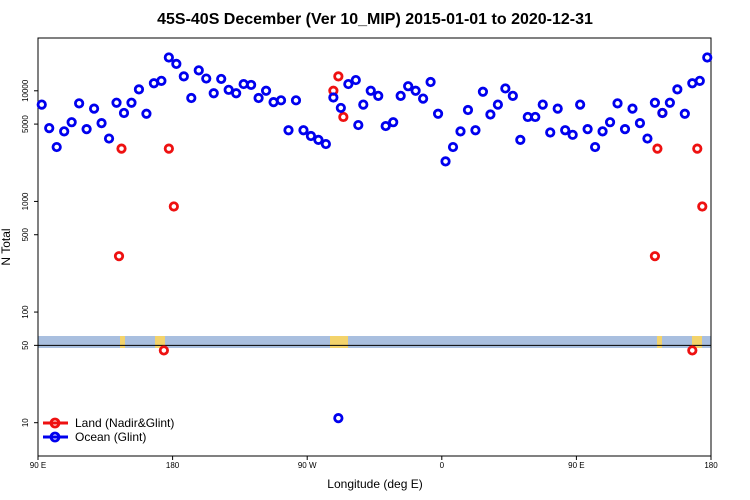  I want to click on x-axis-label: Longitude (deg E), so click(374, 484).